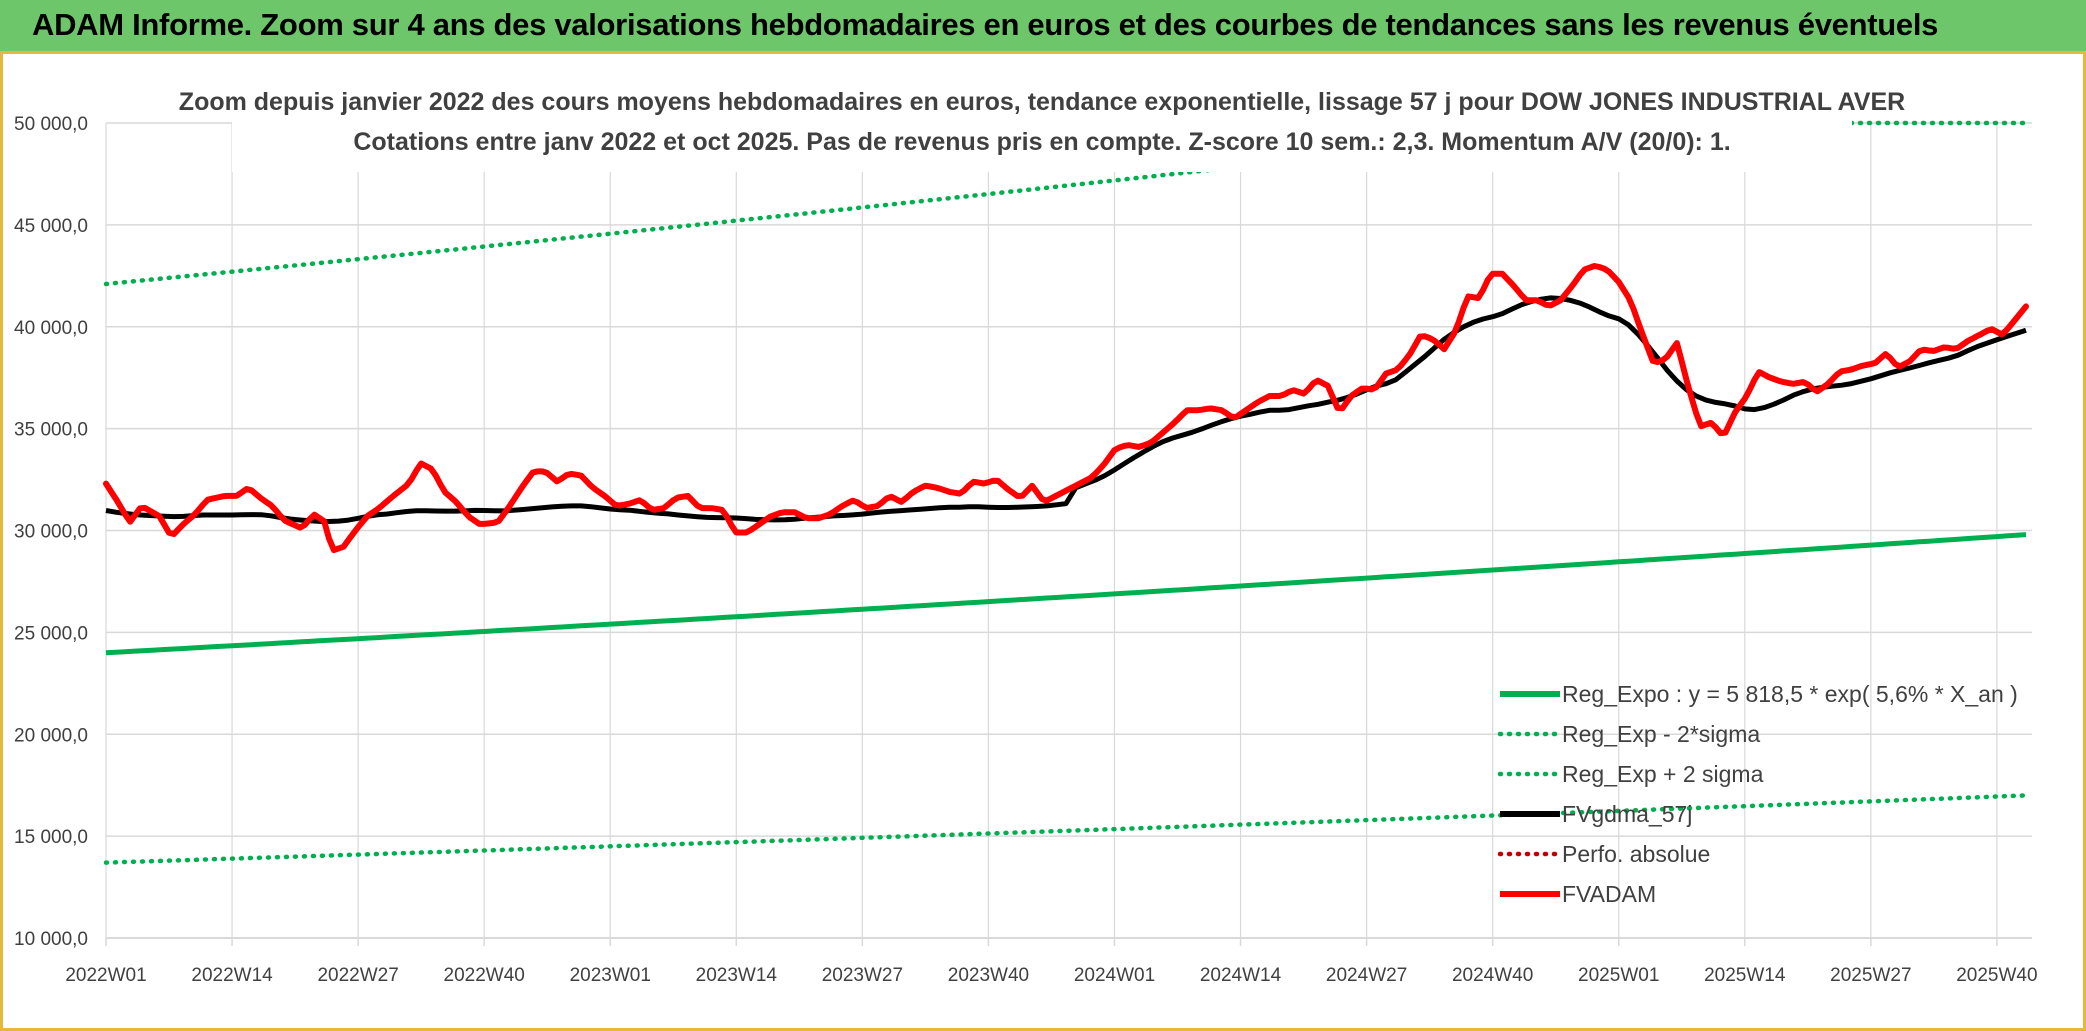 The height and width of the screenshot is (1031, 2086). What do you see at coordinates (1366, 975) in the screenshot?
I see `x-tick-label: 2024W27` at bounding box center [1366, 975].